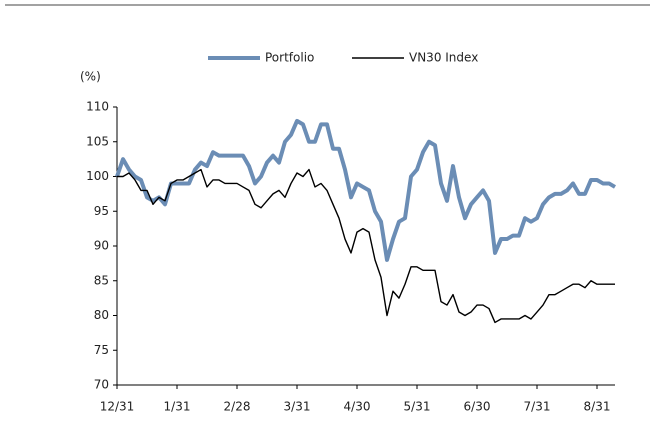 This screenshot has height=431, width=655. I want to click on x-tick-label: 4/30, so click(357, 407).